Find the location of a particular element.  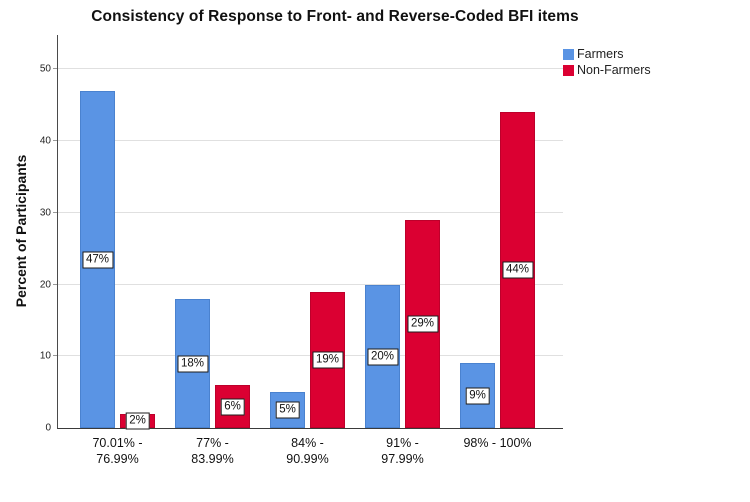

y-tick-label: 0 is located at coordinates (48, 428).